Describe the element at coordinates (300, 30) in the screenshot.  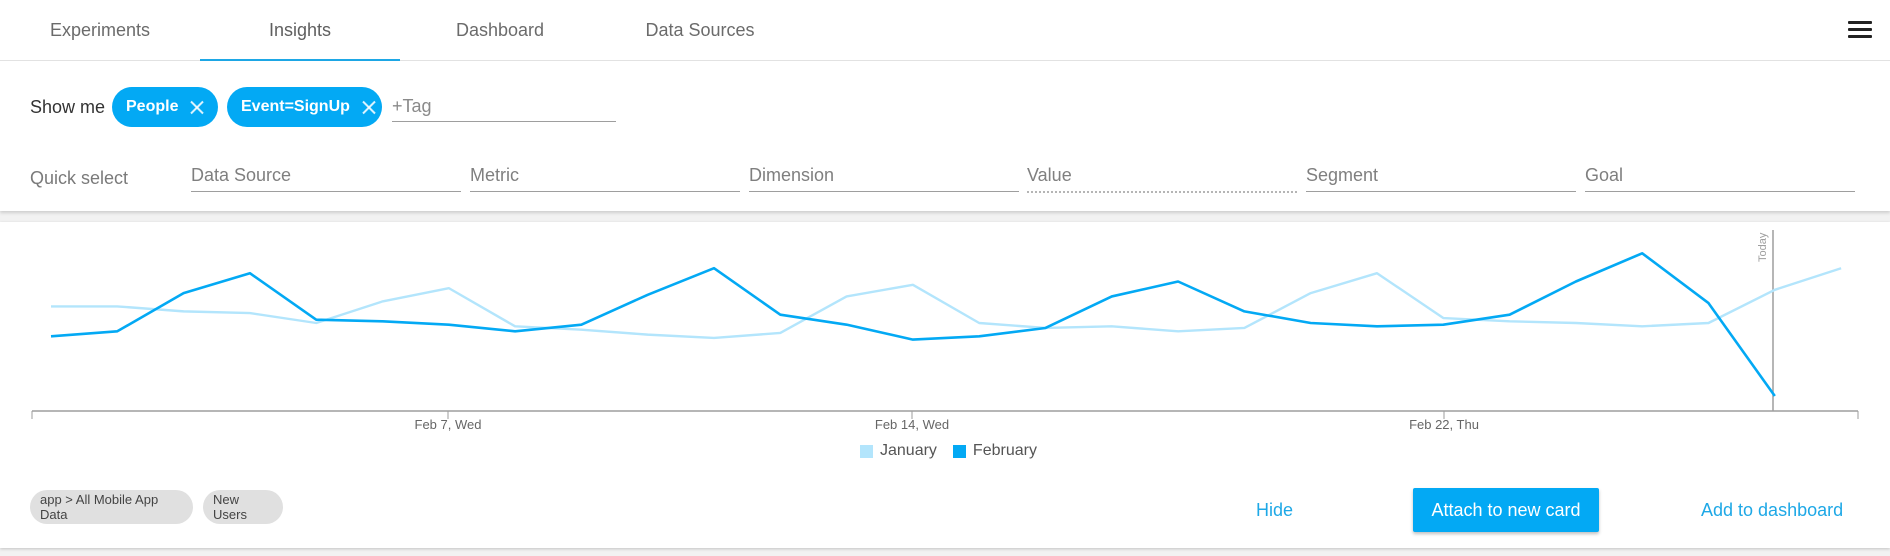
I see `tab-insights: Insights` at that location.